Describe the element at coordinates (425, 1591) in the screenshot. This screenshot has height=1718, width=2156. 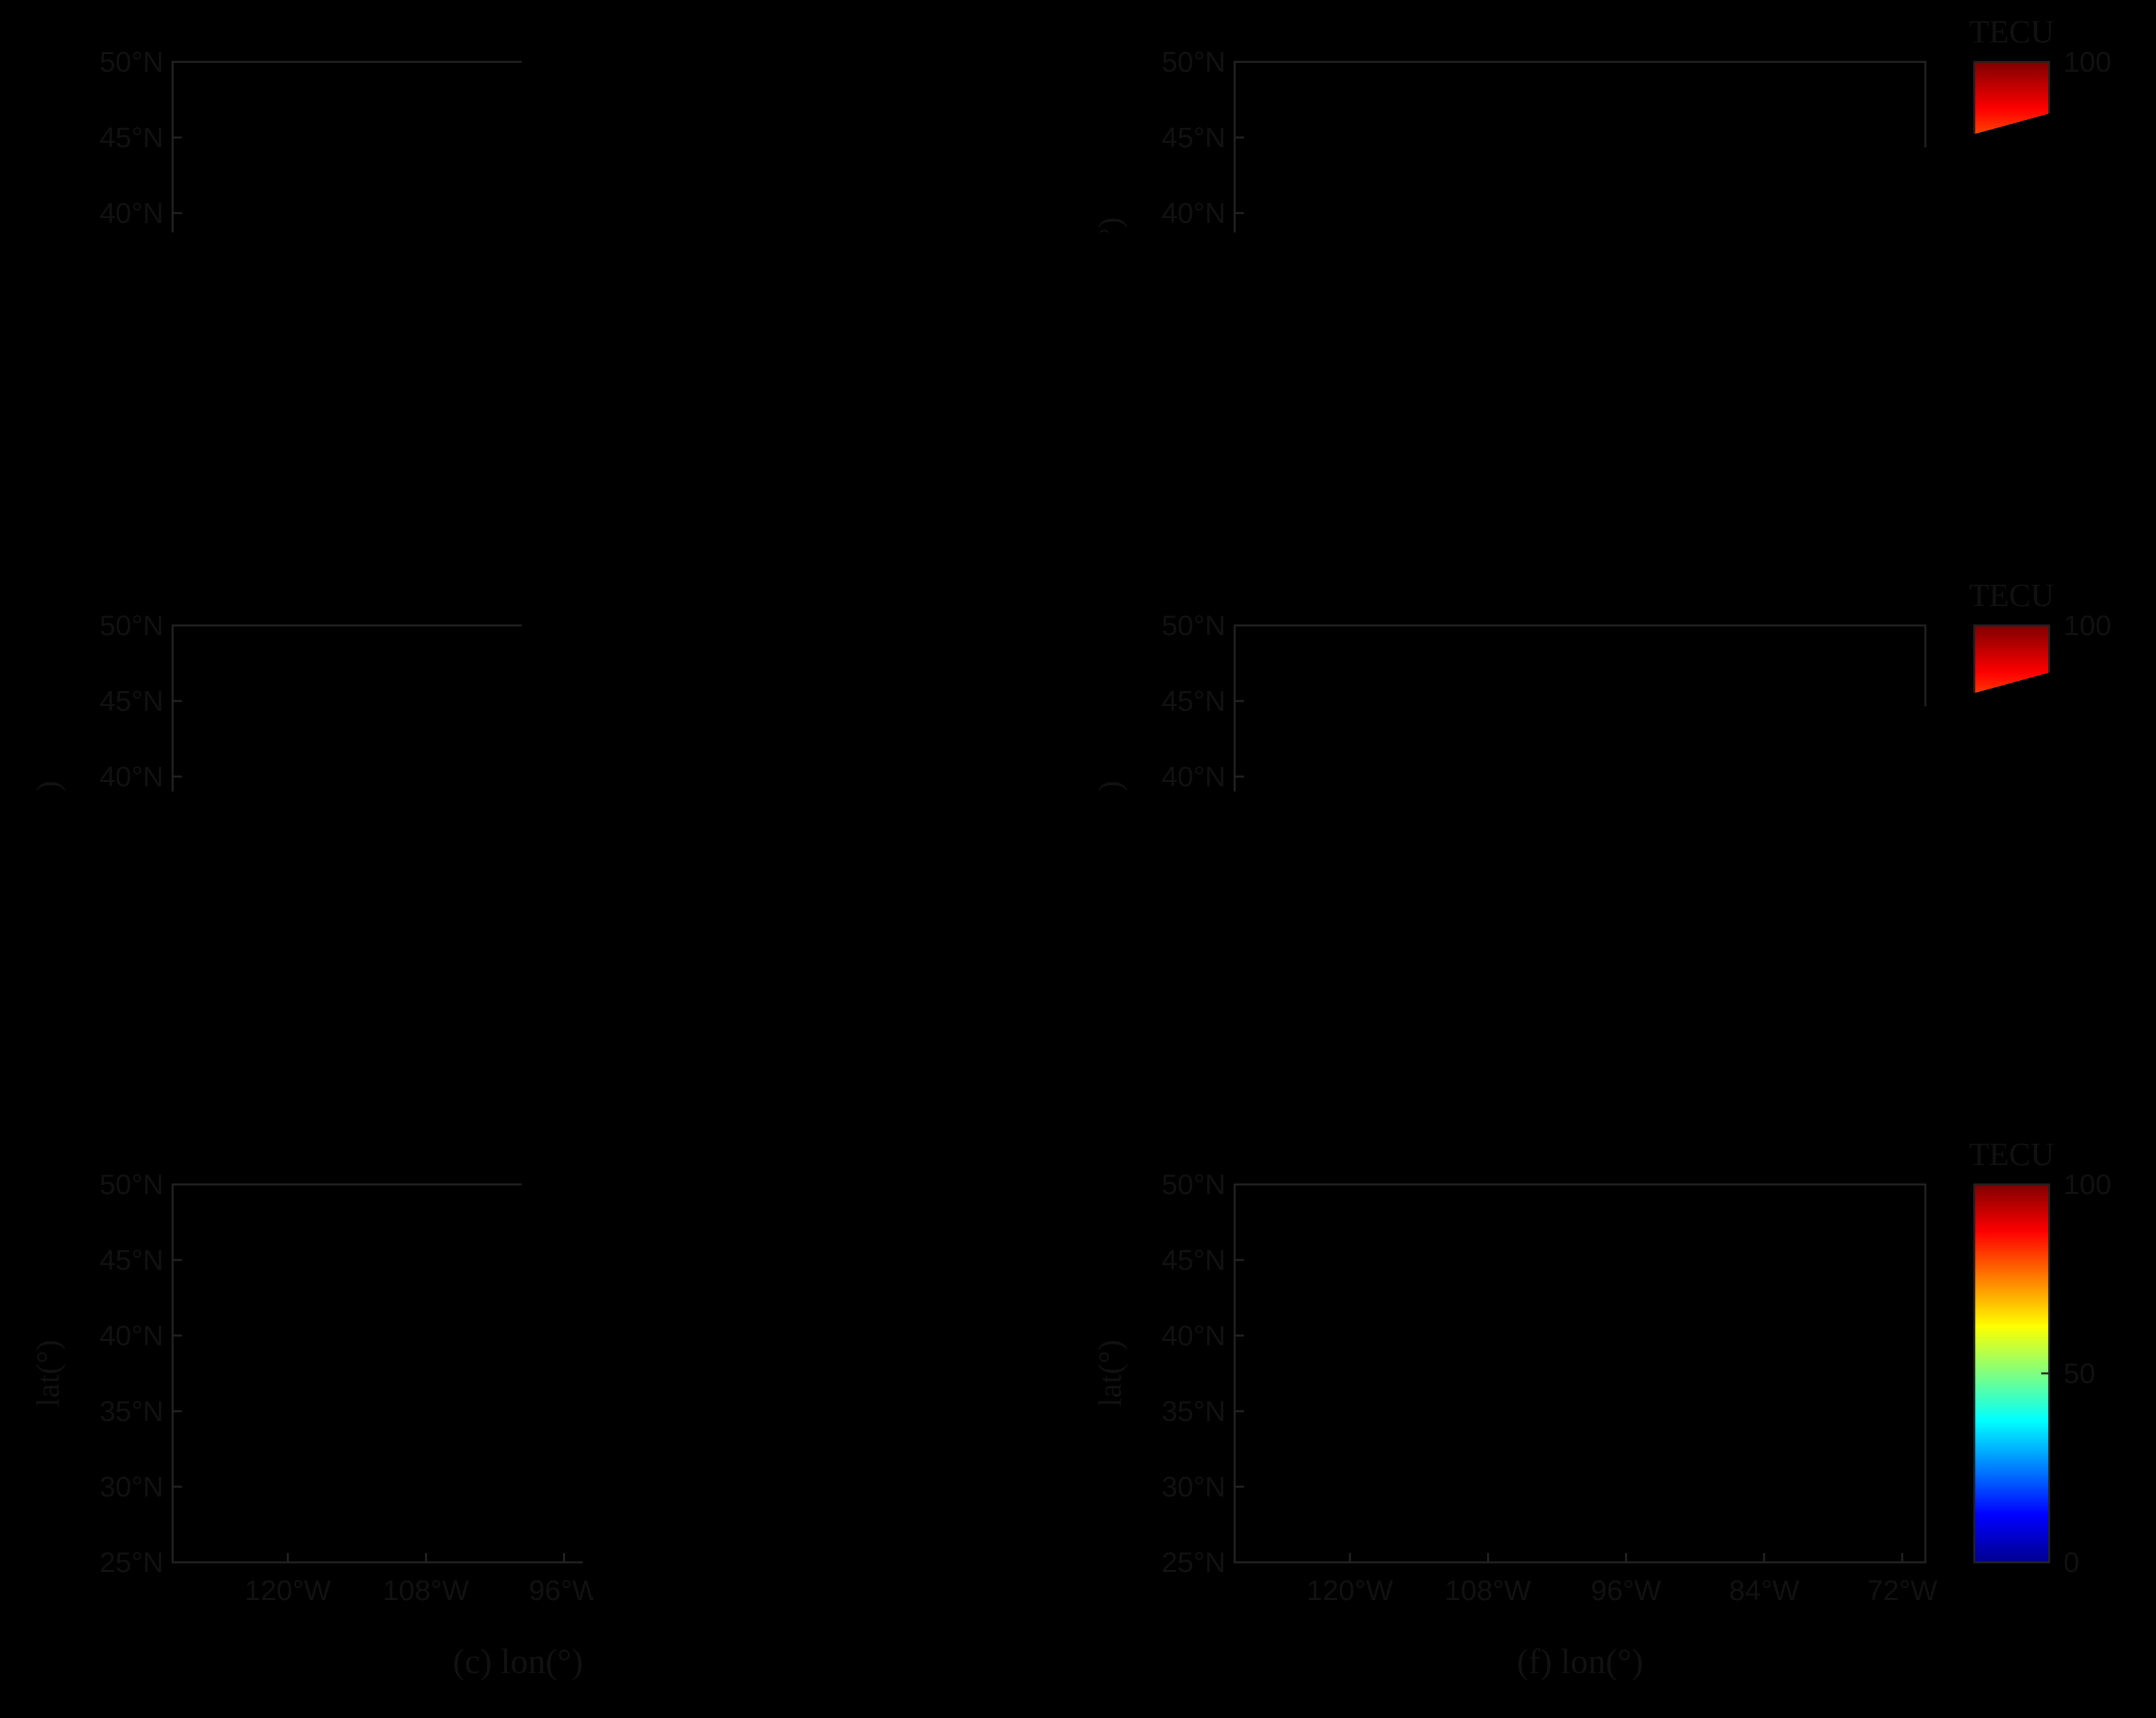
I see `lon-tick-label: 108°W` at that location.